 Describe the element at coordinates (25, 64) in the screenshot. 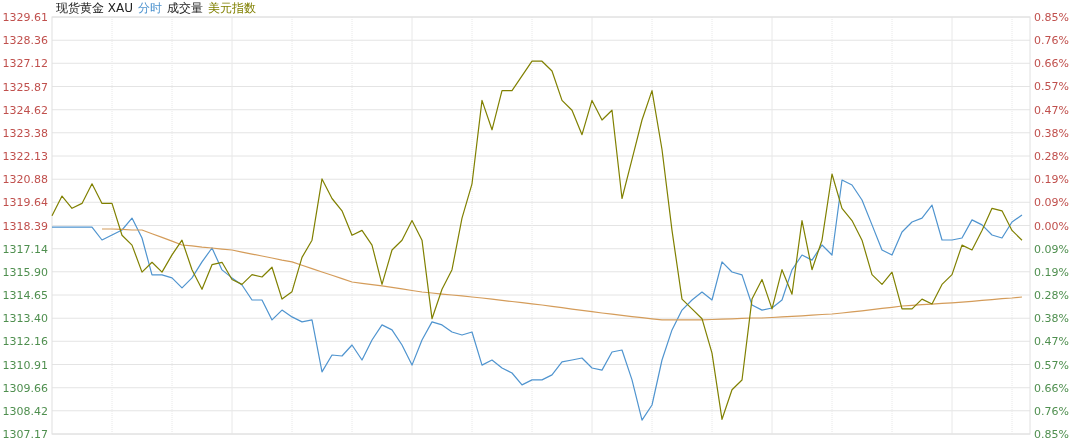

I see `y-tick-label: 1327.12` at that location.